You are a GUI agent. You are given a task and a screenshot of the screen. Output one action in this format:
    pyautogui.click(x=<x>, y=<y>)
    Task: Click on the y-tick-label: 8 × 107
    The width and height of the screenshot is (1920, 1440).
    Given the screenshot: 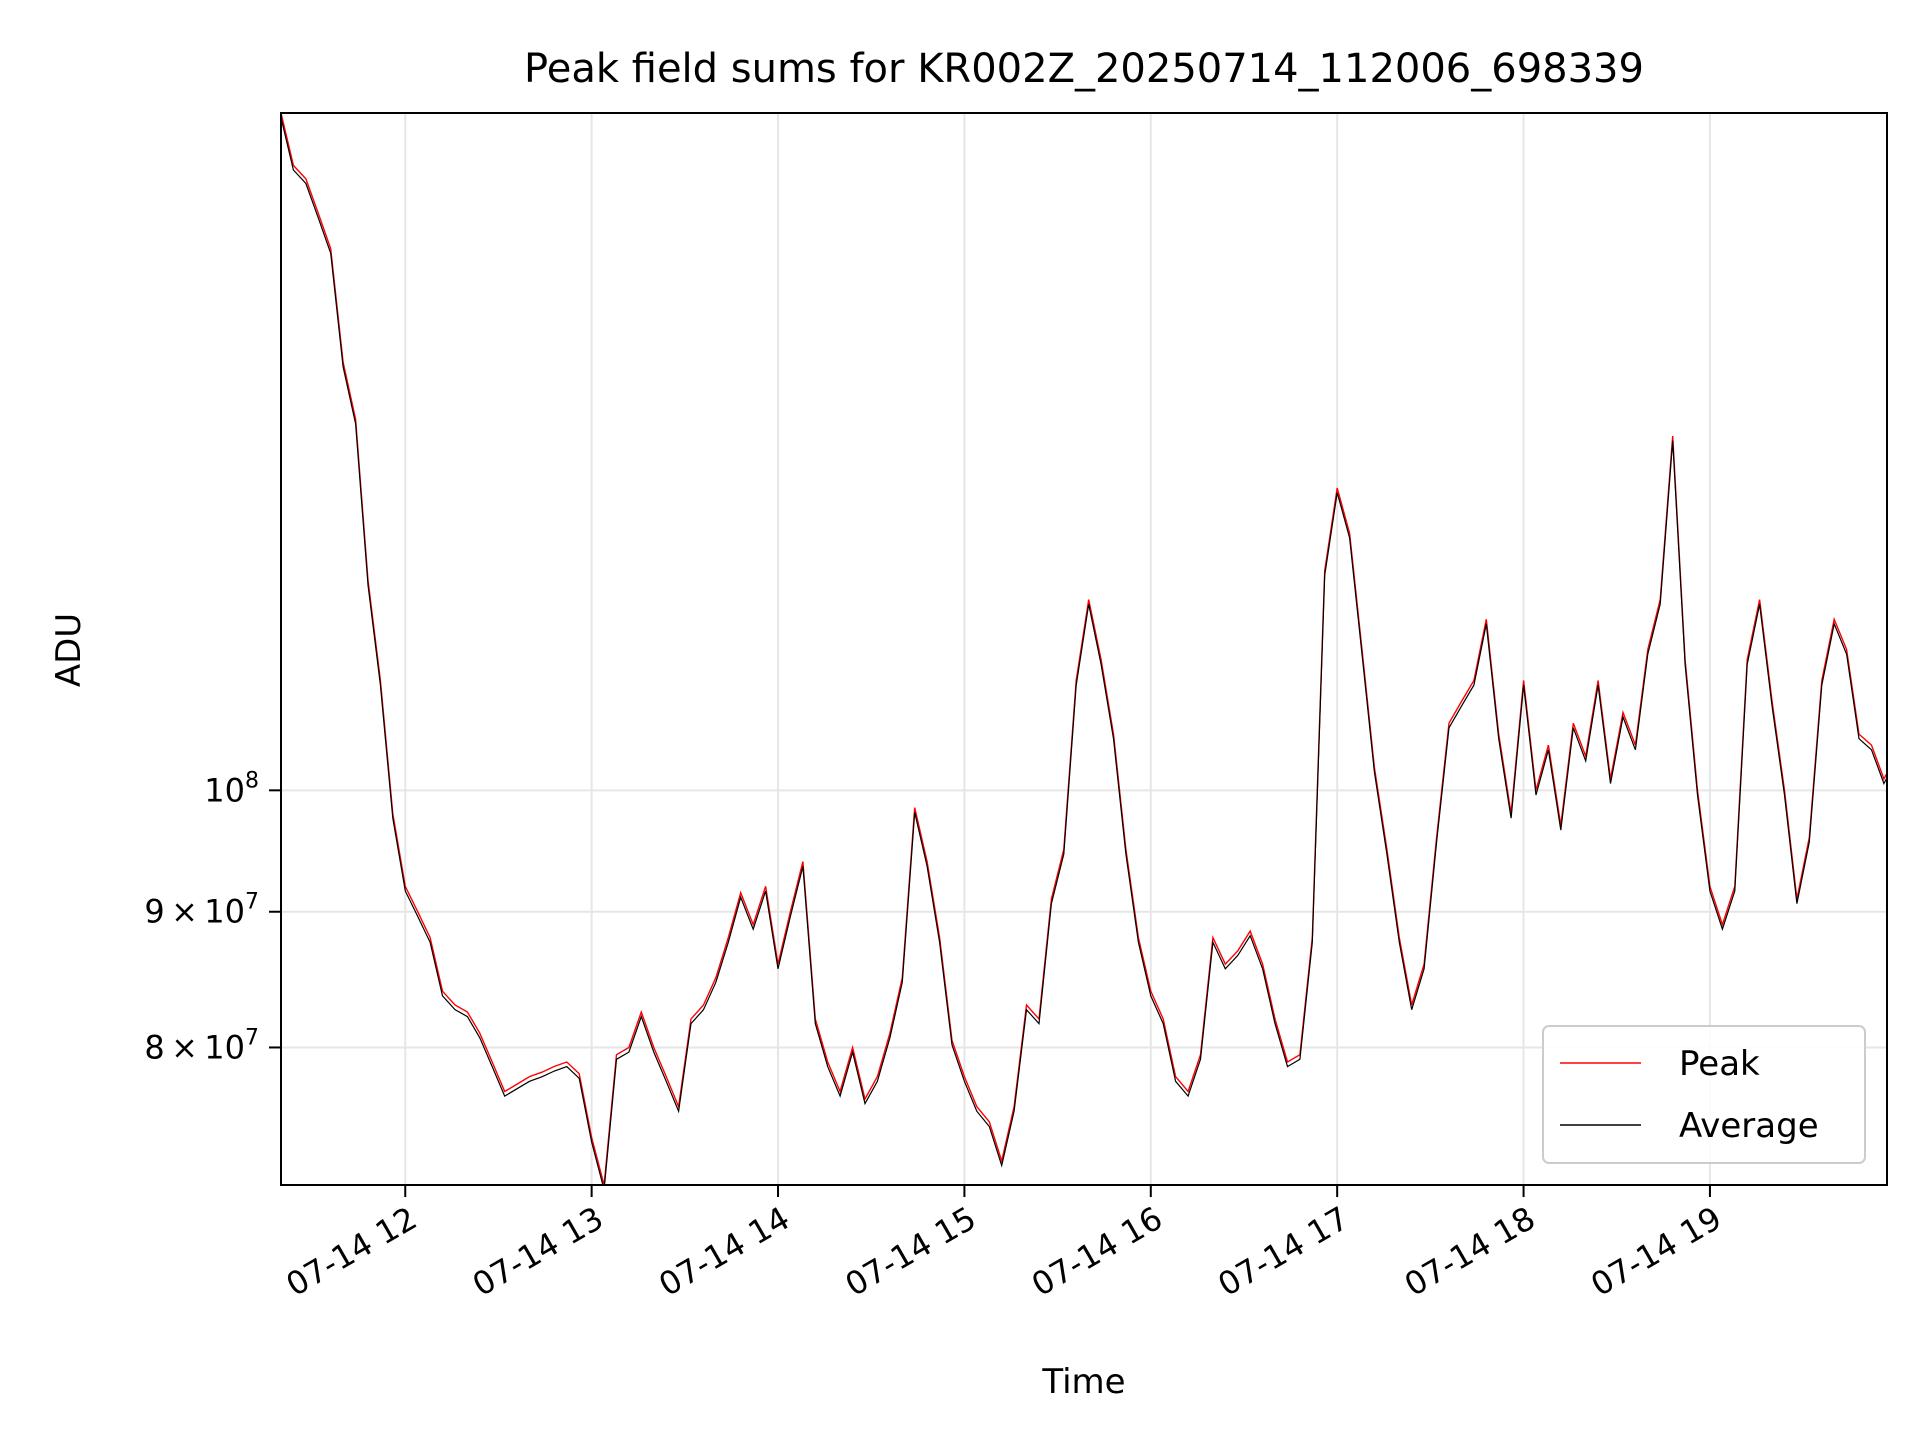 What is the action you would take?
    pyautogui.click(x=201, y=1045)
    